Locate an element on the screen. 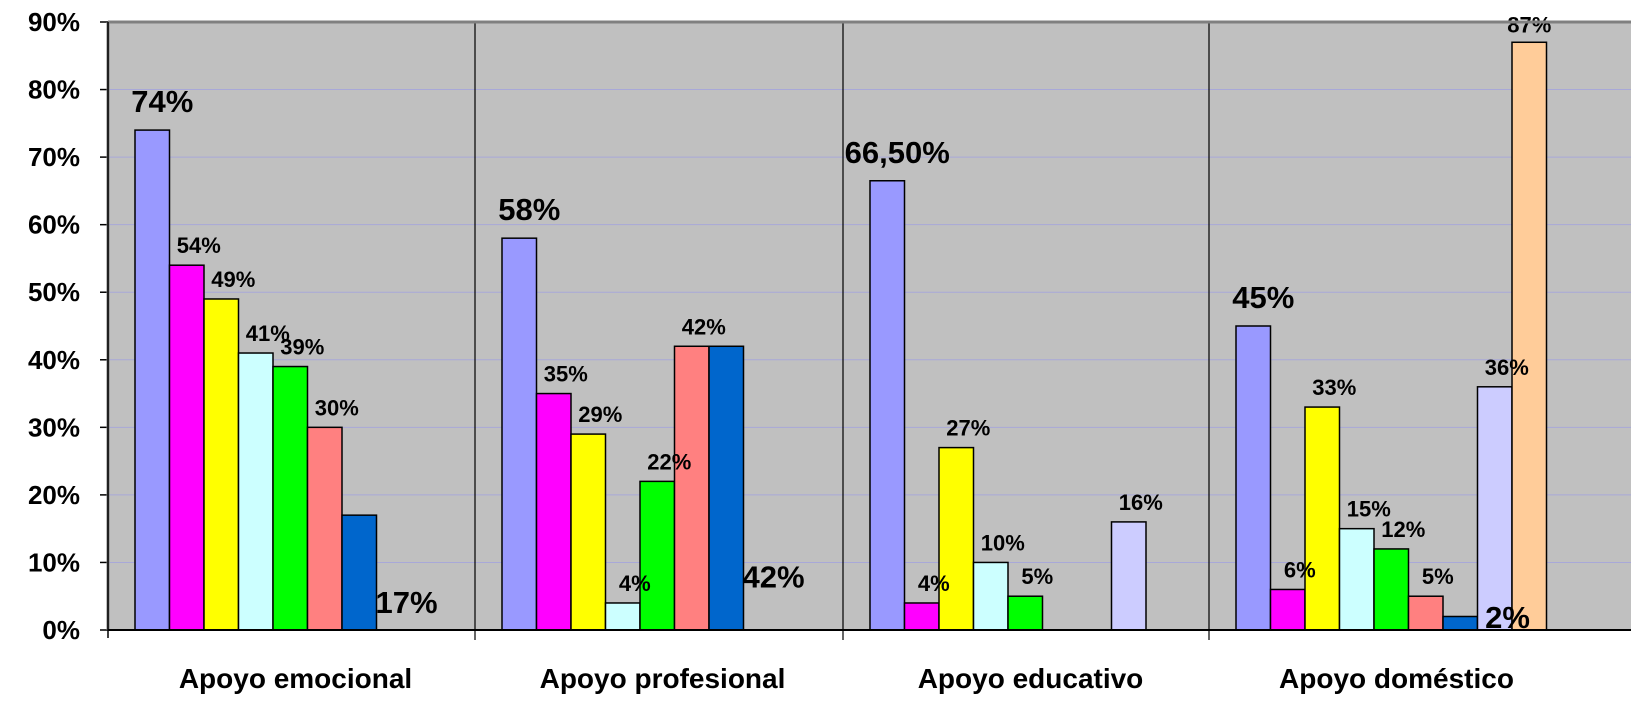 The height and width of the screenshot is (724, 1631). data-label: 66,50% is located at coordinates (897, 152).